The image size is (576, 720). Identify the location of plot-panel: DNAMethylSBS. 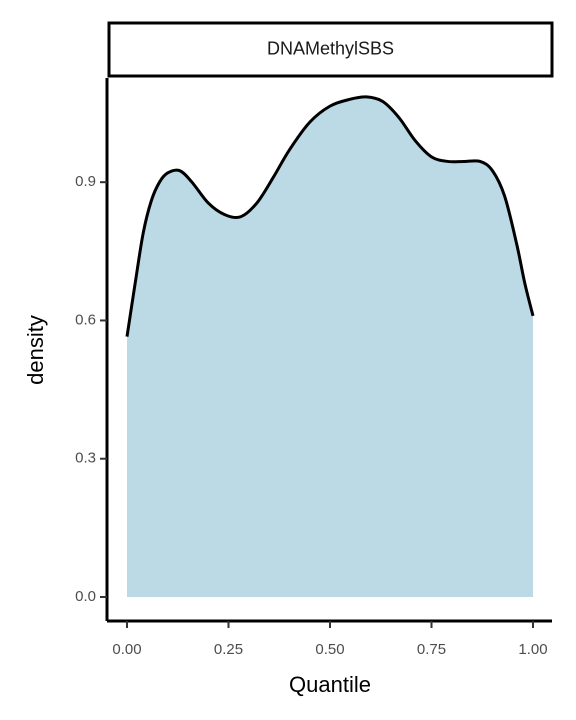
(330, 49).